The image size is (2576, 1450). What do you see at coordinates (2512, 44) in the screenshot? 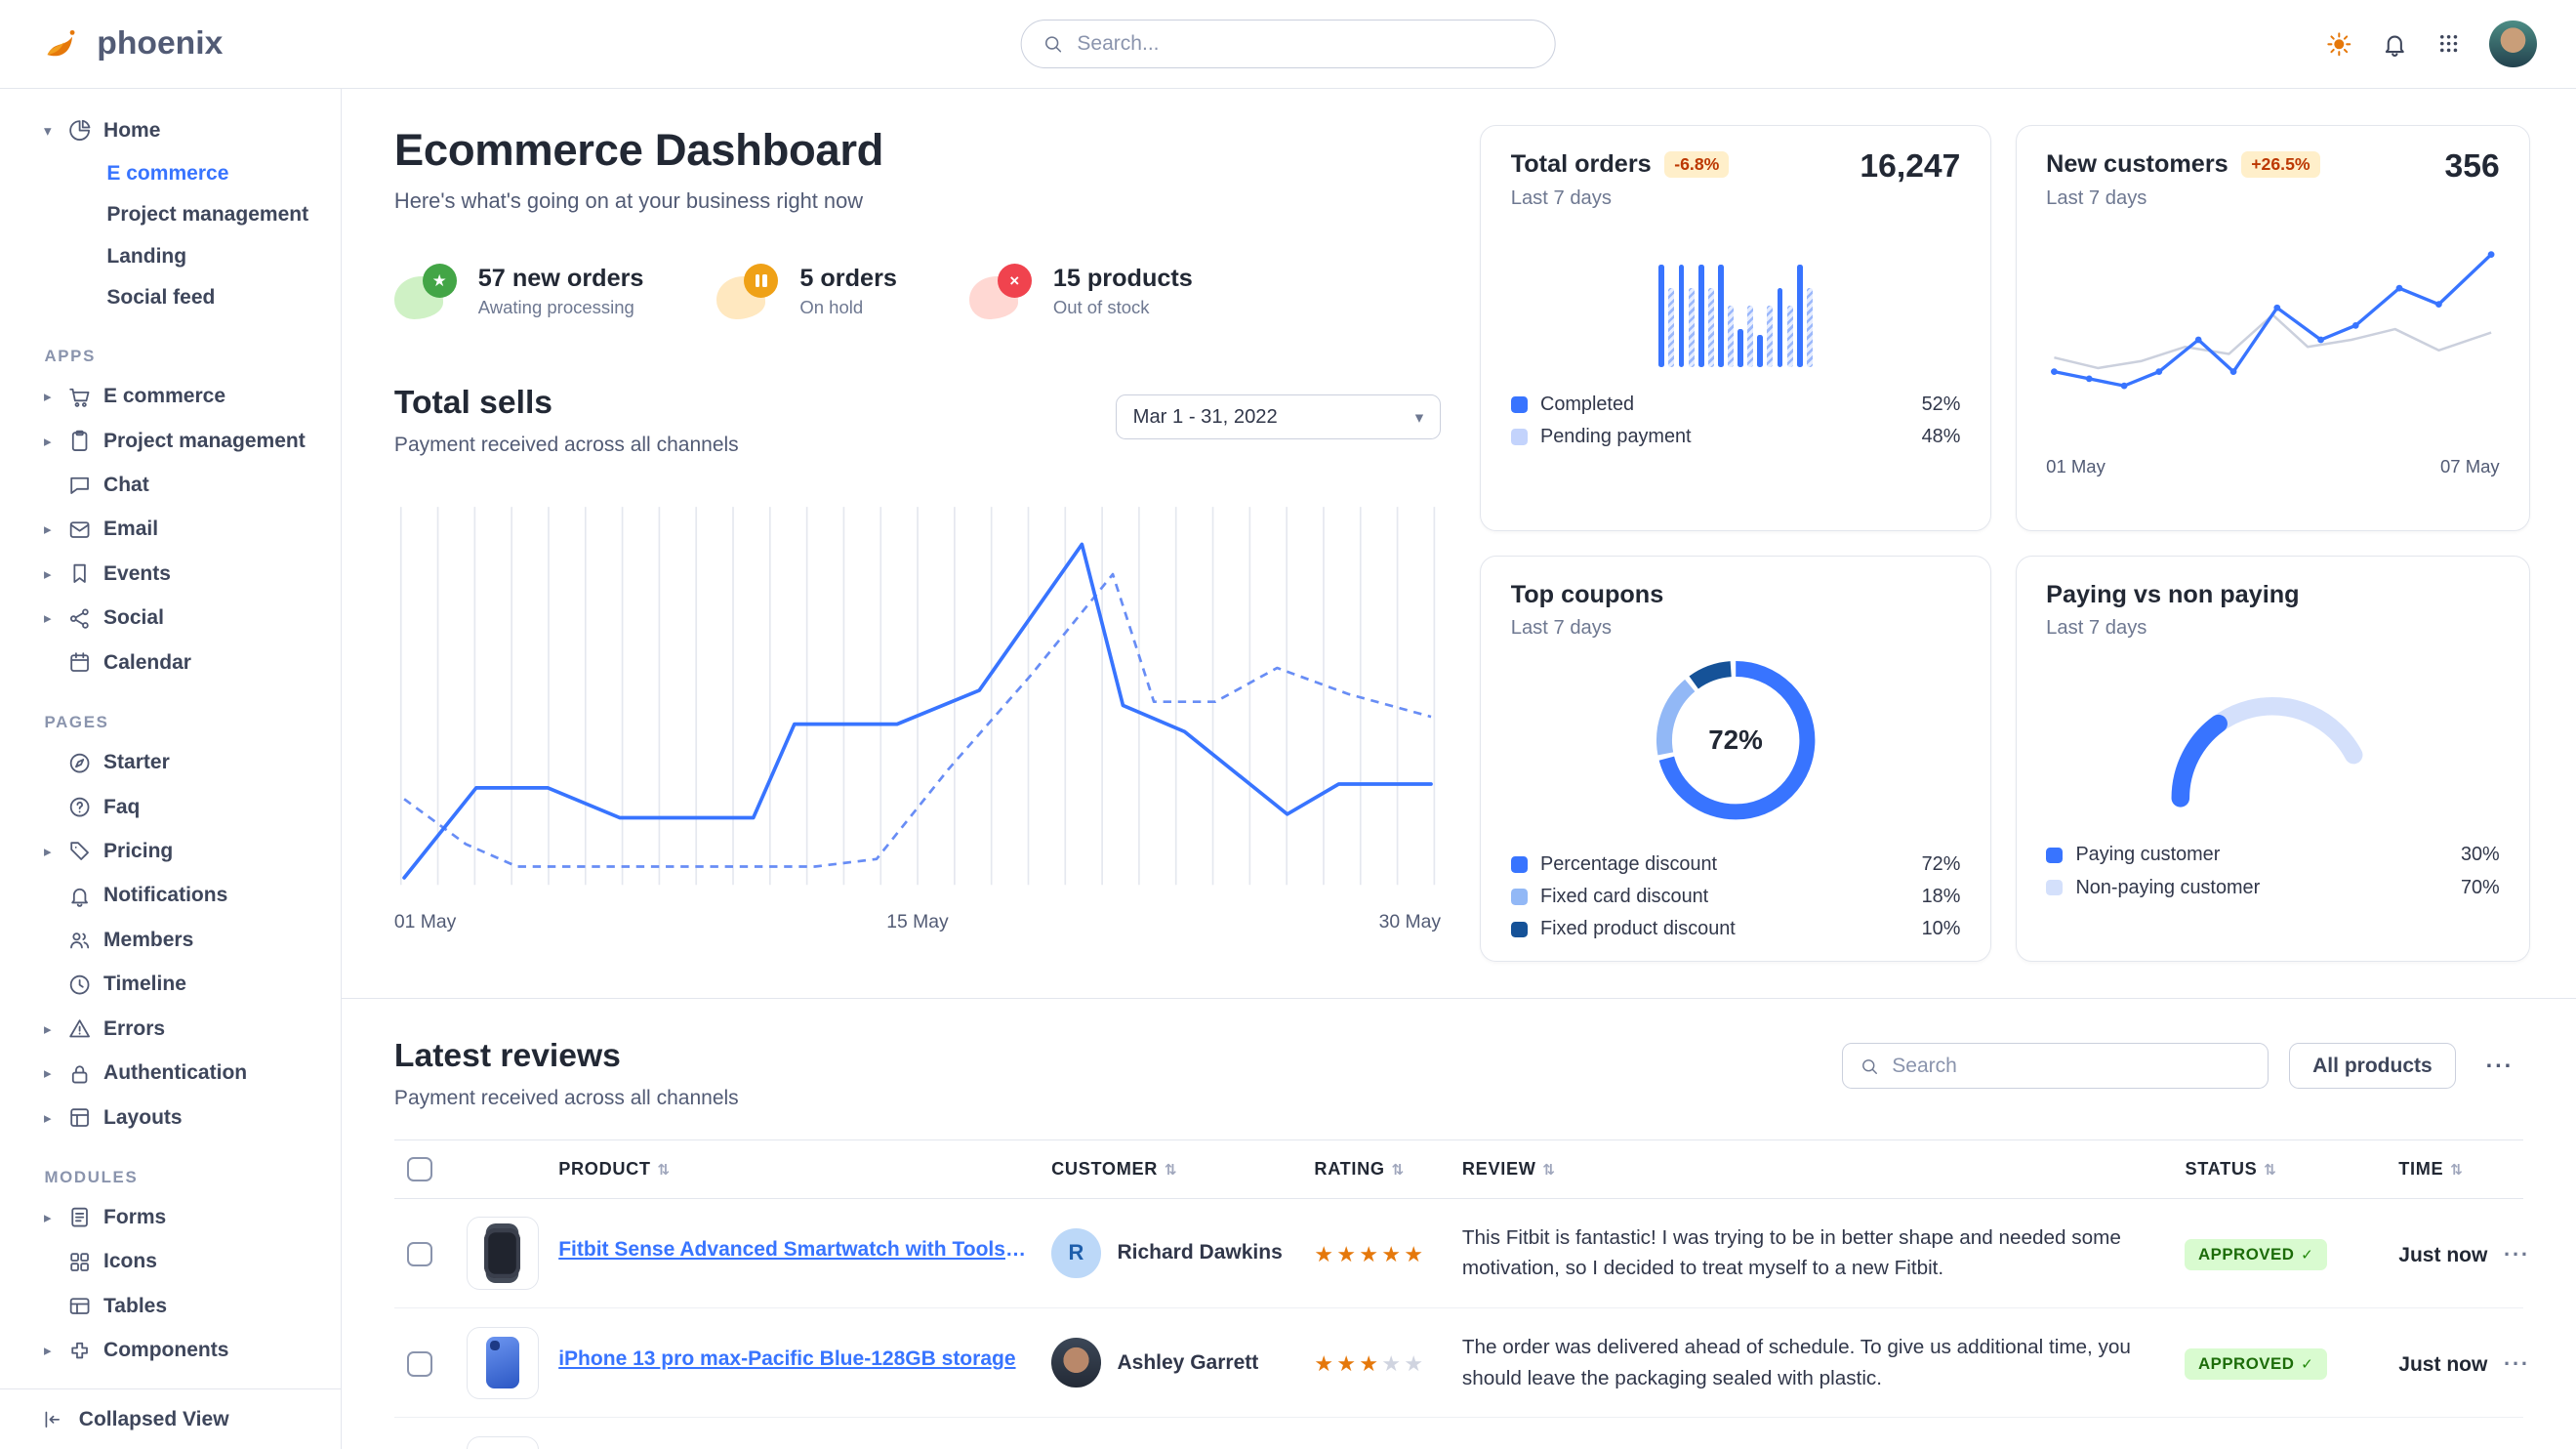
I see `user-avatar` at bounding box center [2512, 44].